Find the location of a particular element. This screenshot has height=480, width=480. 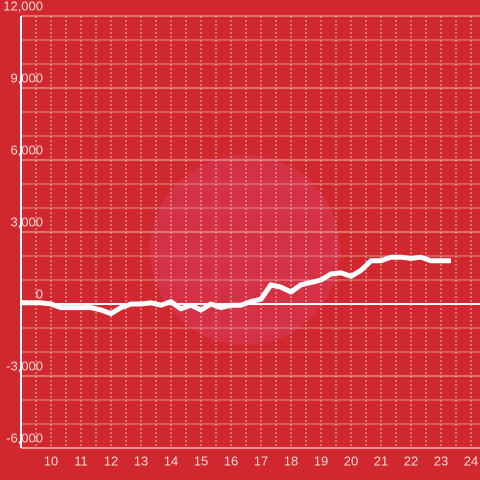

x-tick-label: 21 is located at coordinates (381, 460).